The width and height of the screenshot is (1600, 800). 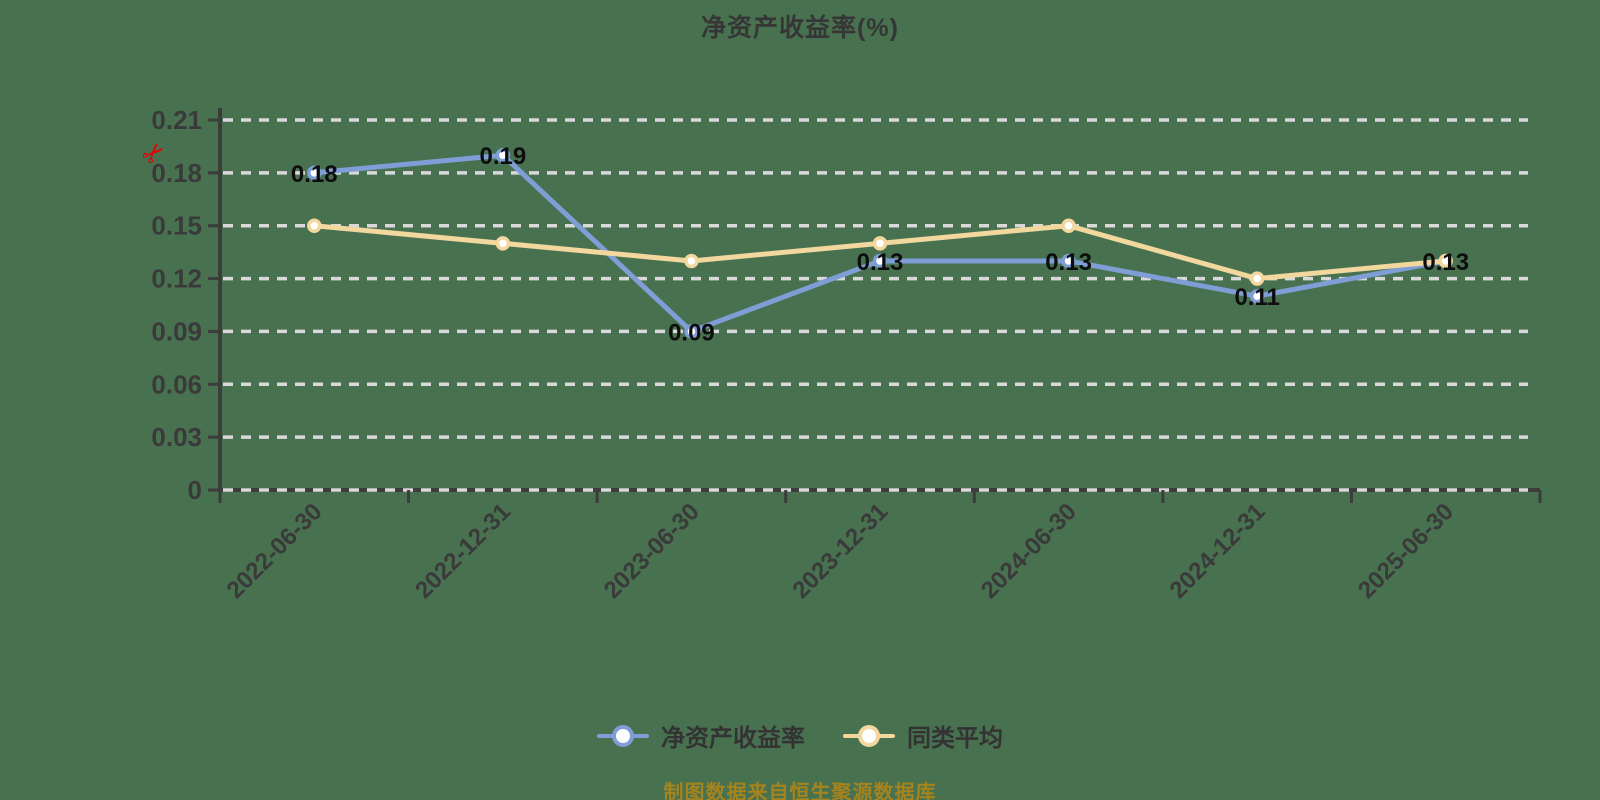 What do you see at coordinates (840, 551) in the screenshot?
I see `x-axis-label: 2023-12-31` at bounding box center [840, 551].